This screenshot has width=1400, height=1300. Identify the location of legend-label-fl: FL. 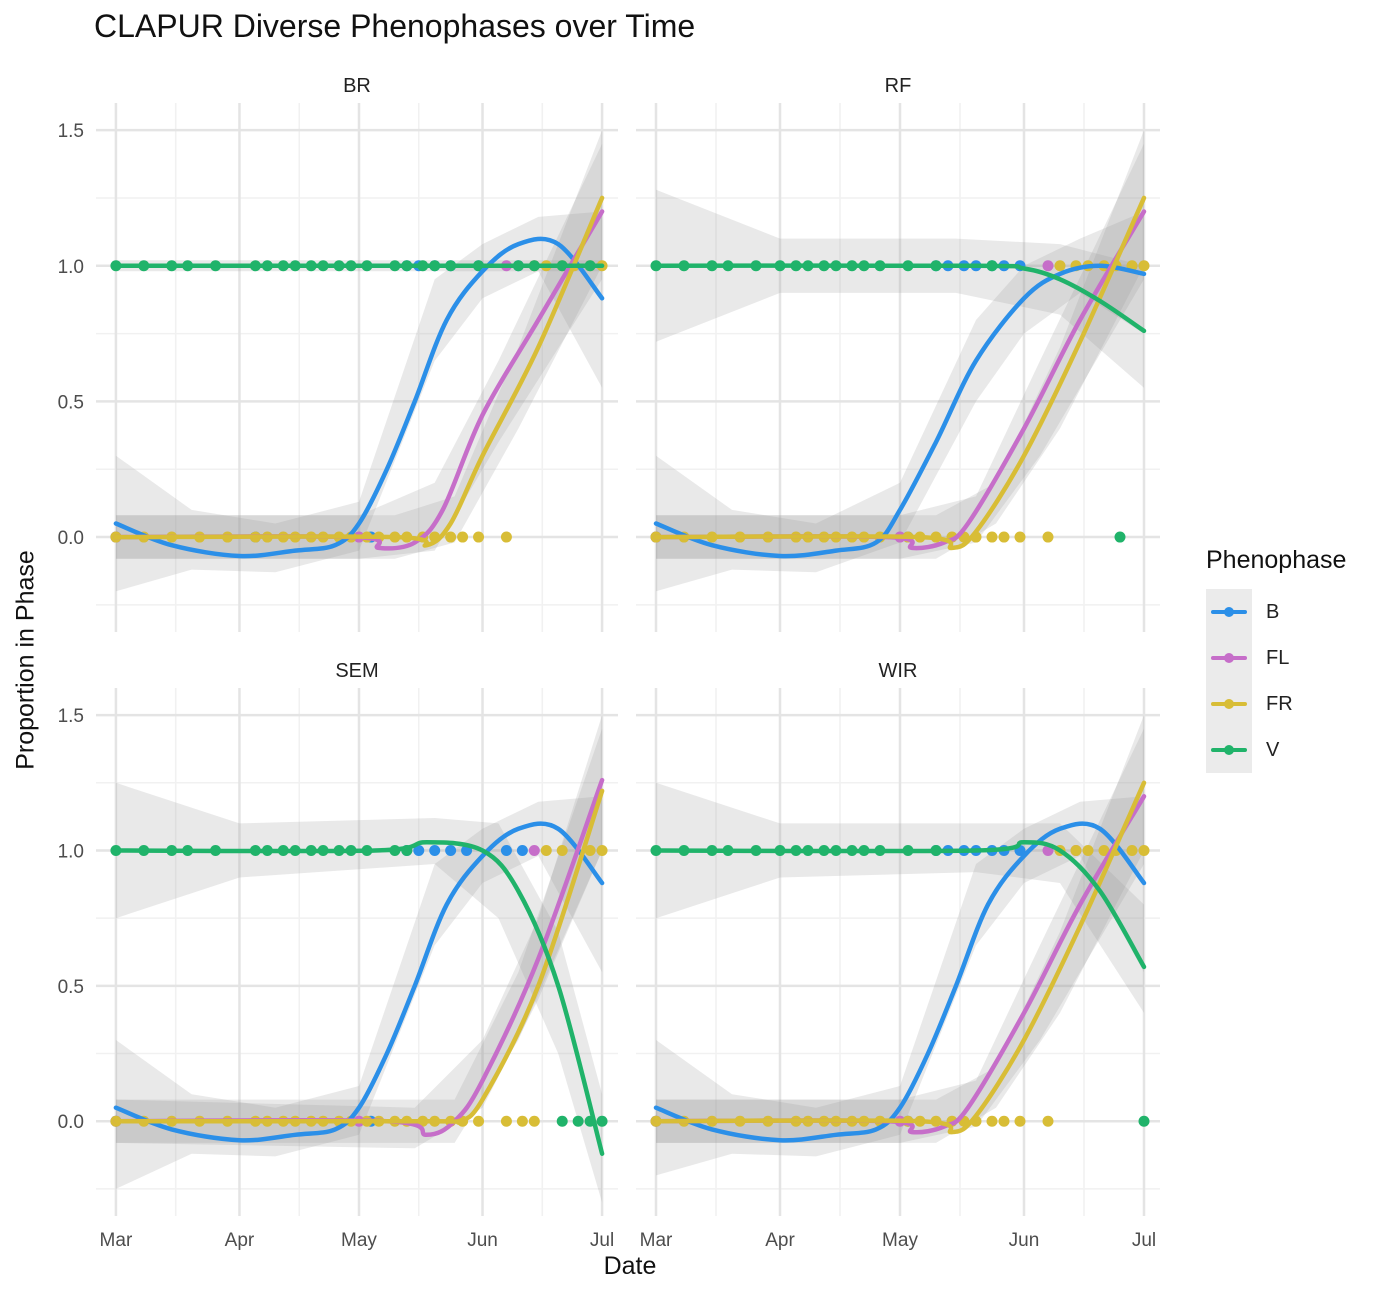
(1278, 657).